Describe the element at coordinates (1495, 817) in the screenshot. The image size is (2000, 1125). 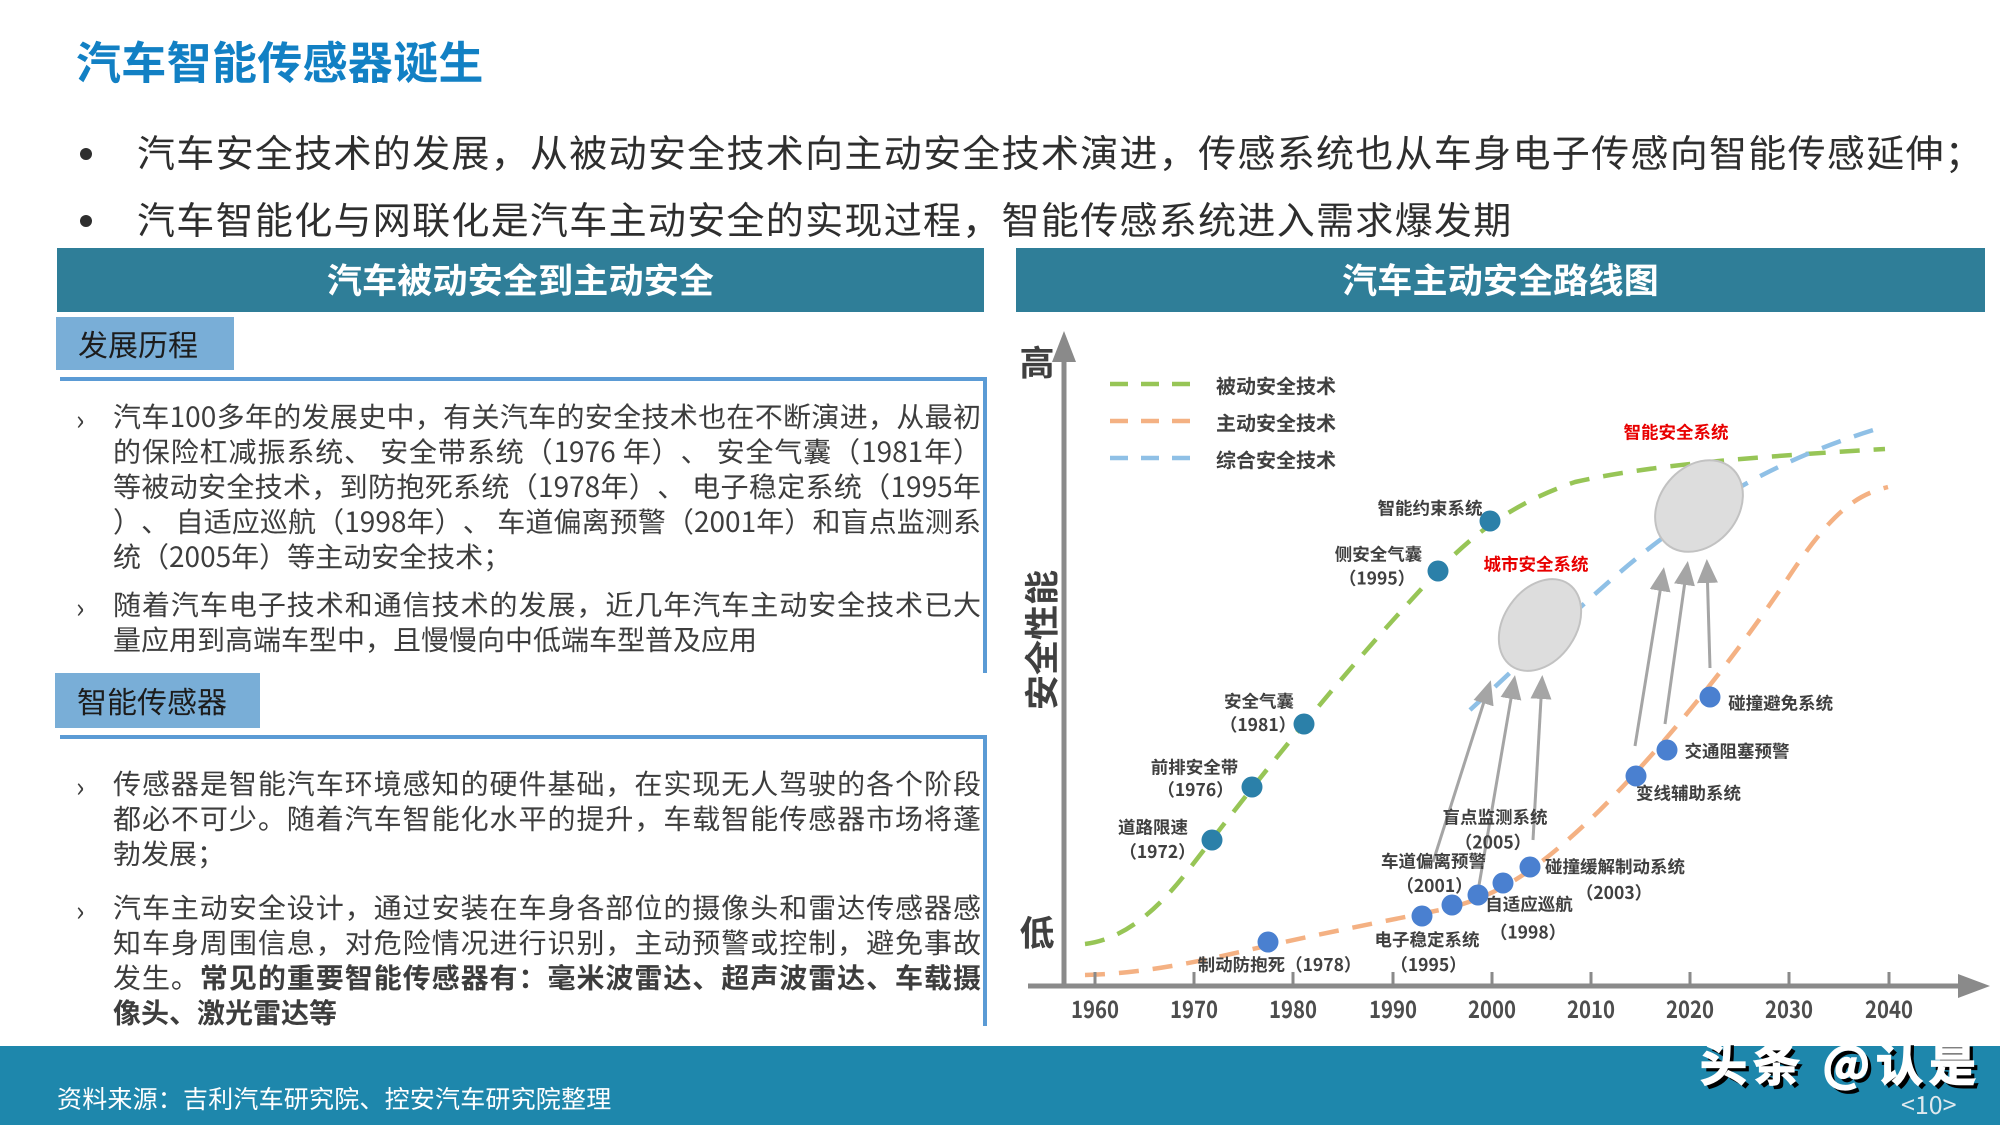
I see `svg-text: 盲点监测系统` at that location.